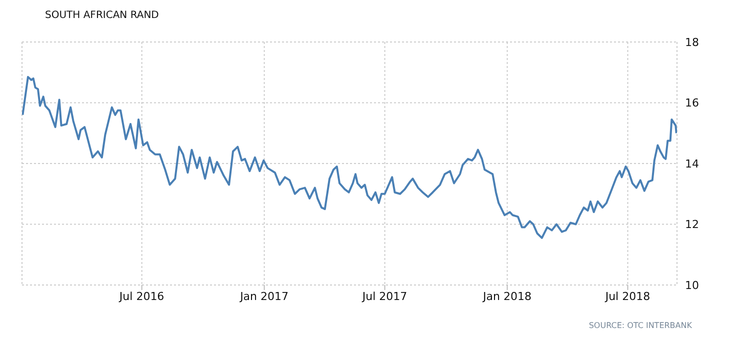  Describe the element at coordinates (141, 296) in the screenshot. I see `x-tick-label: Jul 2016` at that location.